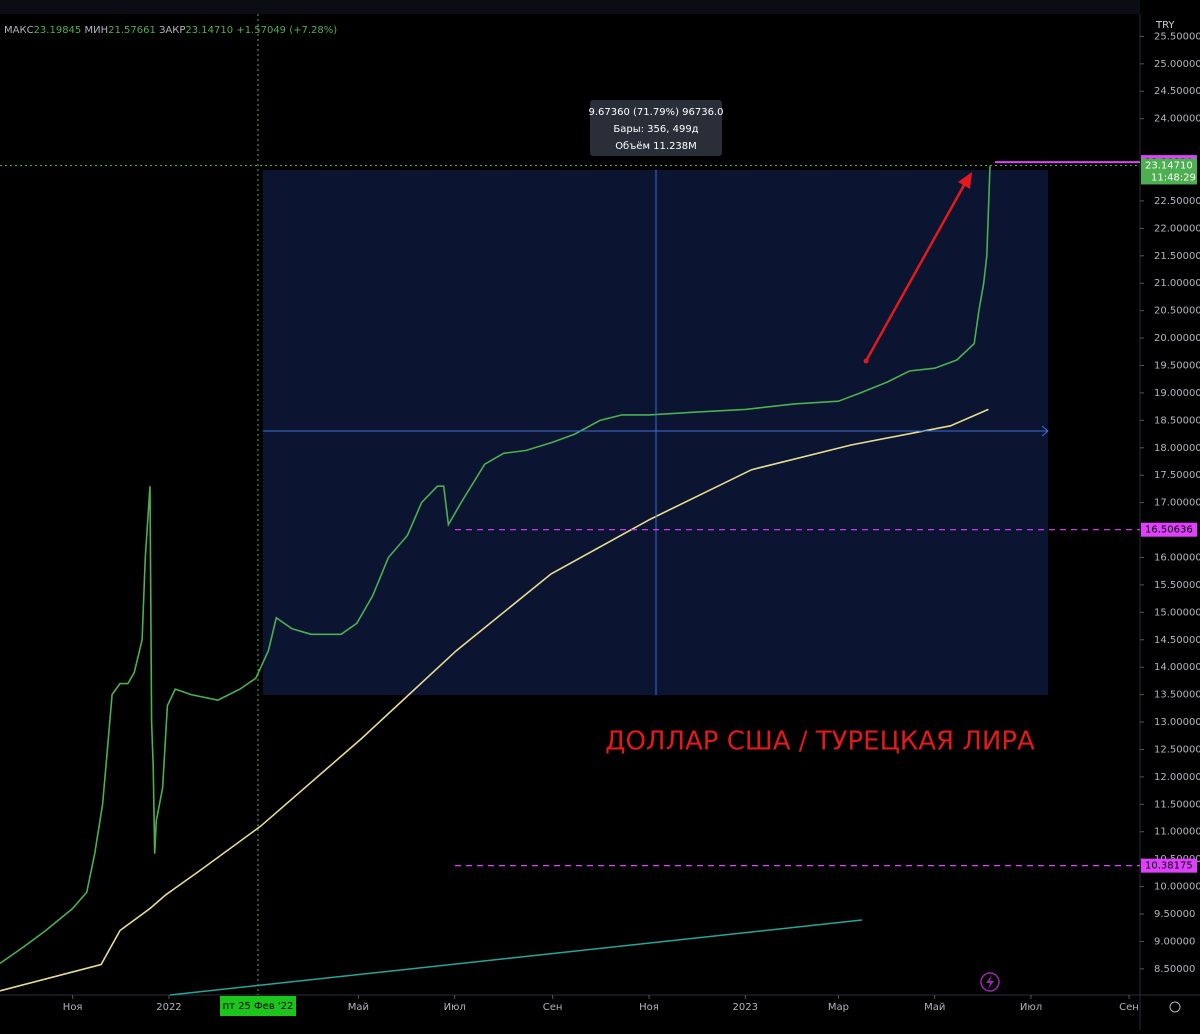 The width and height of the screenshot is (1200, 1034). I want to click on measure-text: Бары: 356, 499д, so click(655, 129).